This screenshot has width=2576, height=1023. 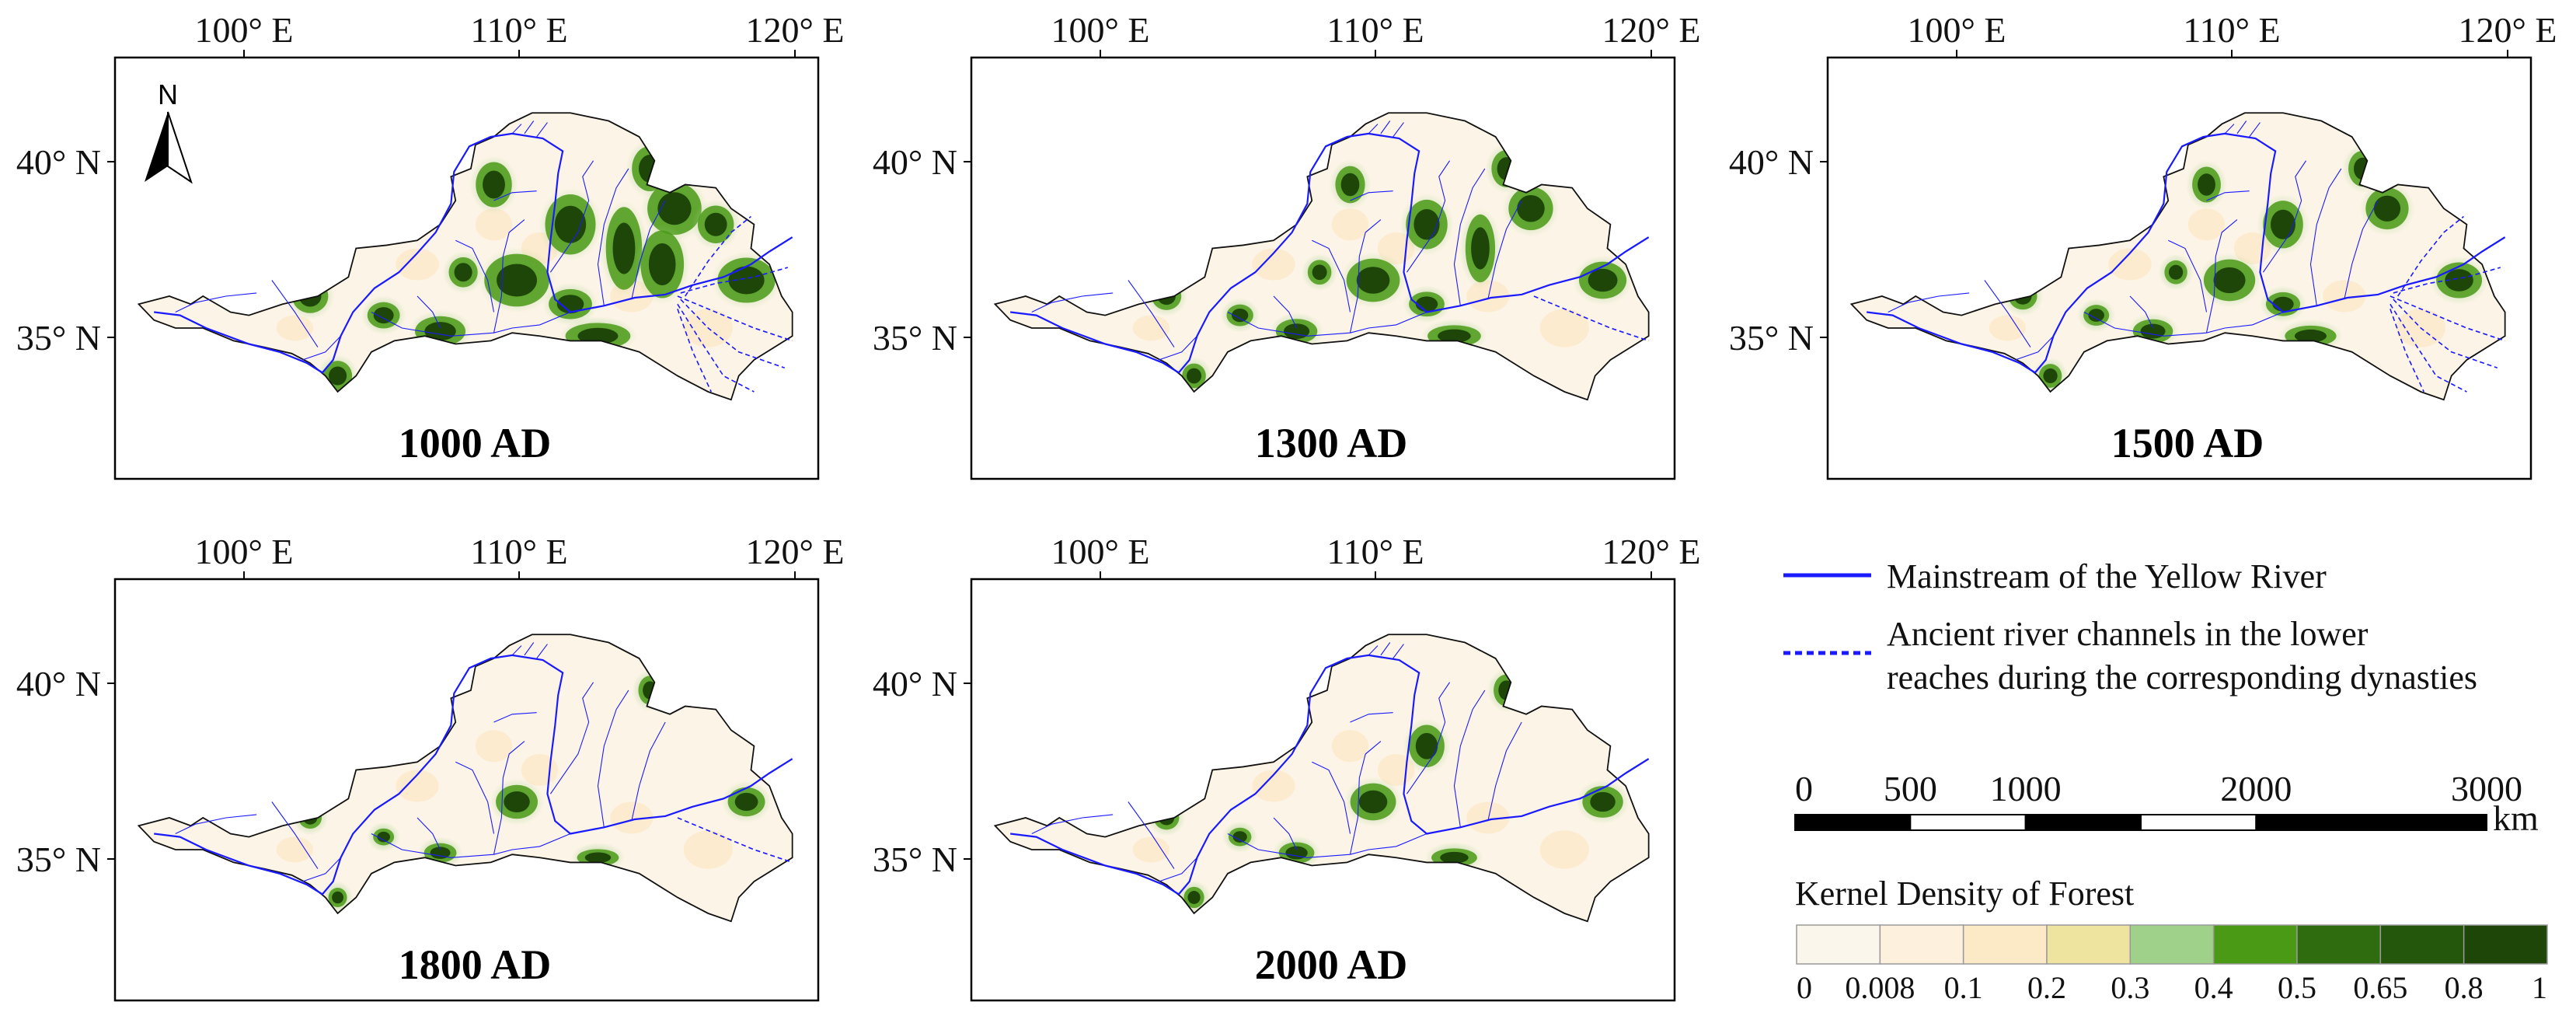 I want to click on north-arrow-right, so click(x=180, y=147).